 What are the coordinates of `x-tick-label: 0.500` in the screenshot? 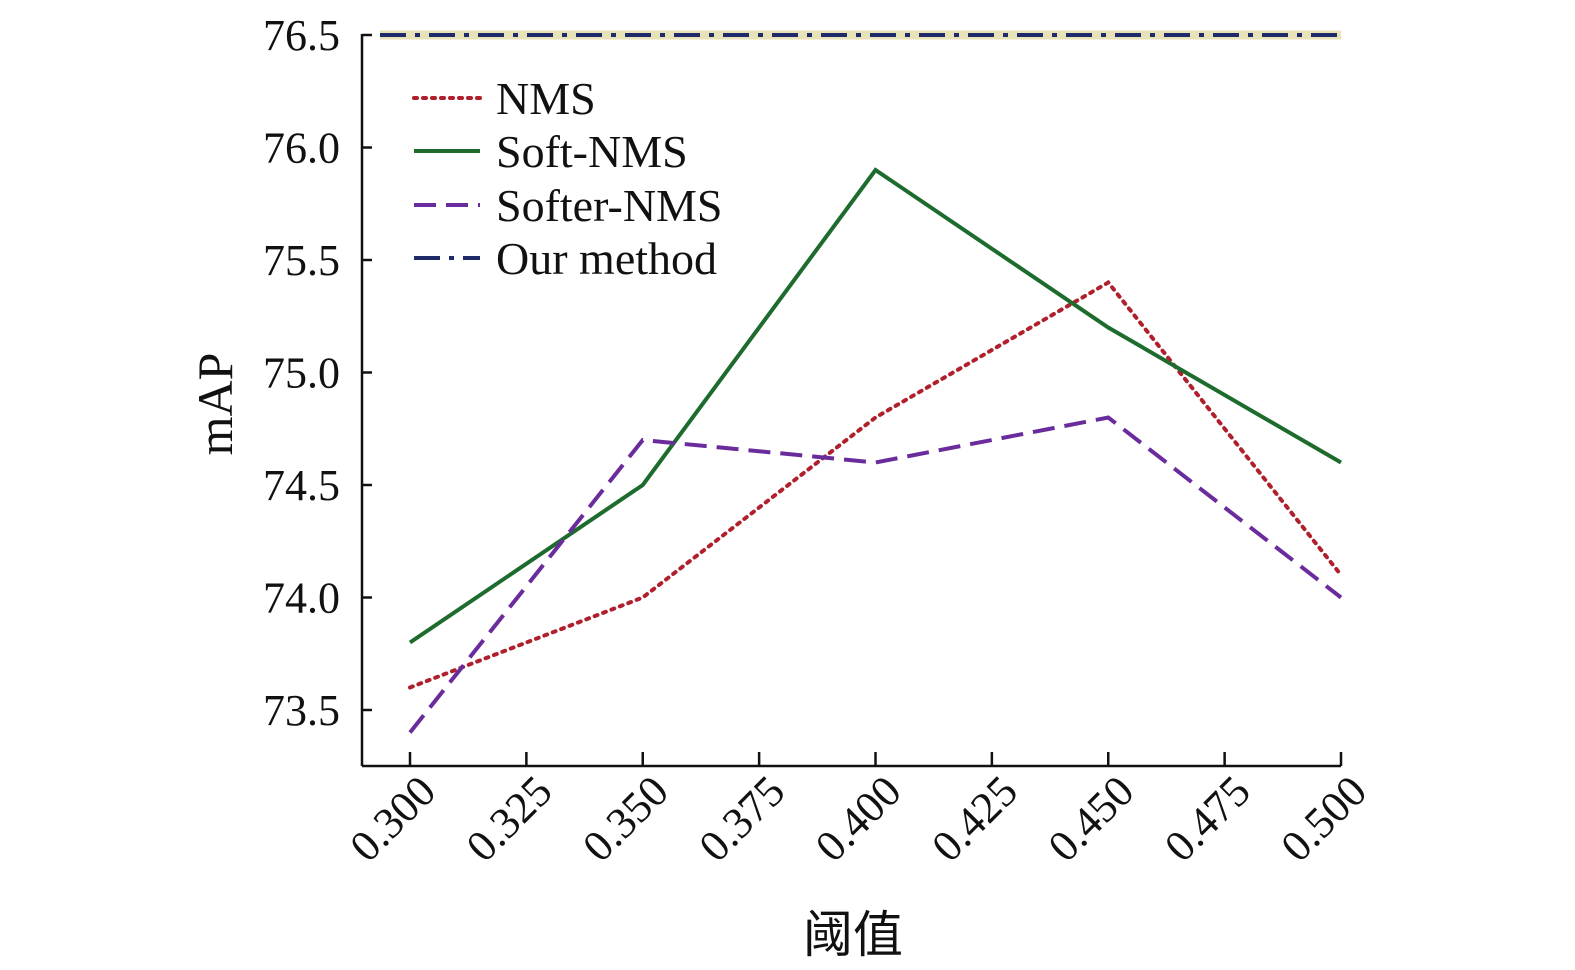 It's located at (1323, 818).